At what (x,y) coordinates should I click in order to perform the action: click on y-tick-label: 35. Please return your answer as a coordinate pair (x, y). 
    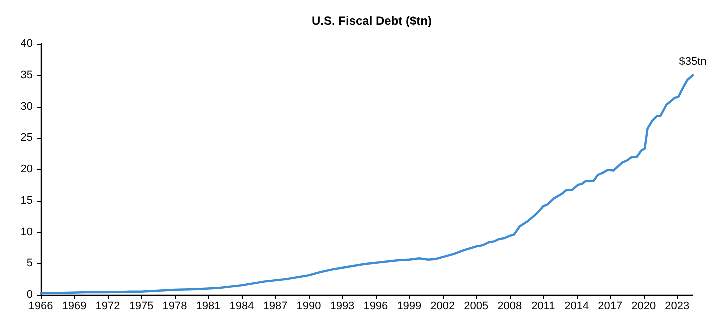
    Looking at the image, I should click on (26, 75).